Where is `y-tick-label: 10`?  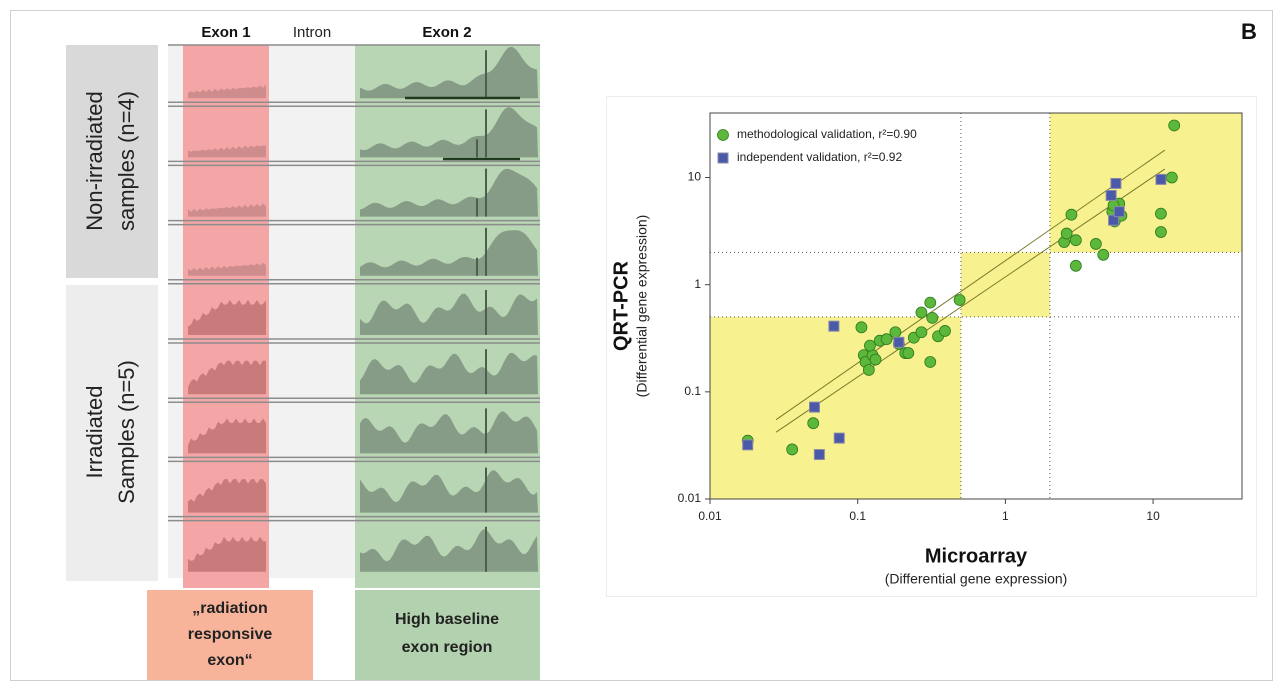
y-tick-label: 10 is located at coordinates (695, 177).